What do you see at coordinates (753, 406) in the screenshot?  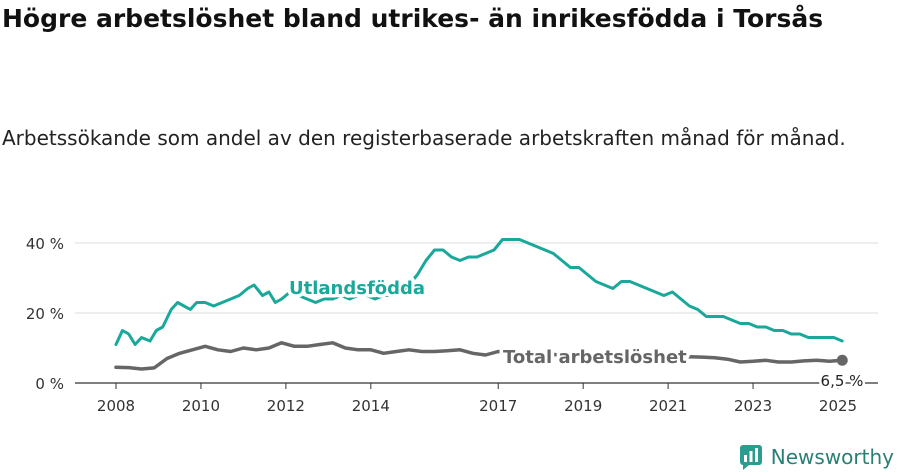 I see `x-tick-label: 2023` at bounding box center [753, 406].